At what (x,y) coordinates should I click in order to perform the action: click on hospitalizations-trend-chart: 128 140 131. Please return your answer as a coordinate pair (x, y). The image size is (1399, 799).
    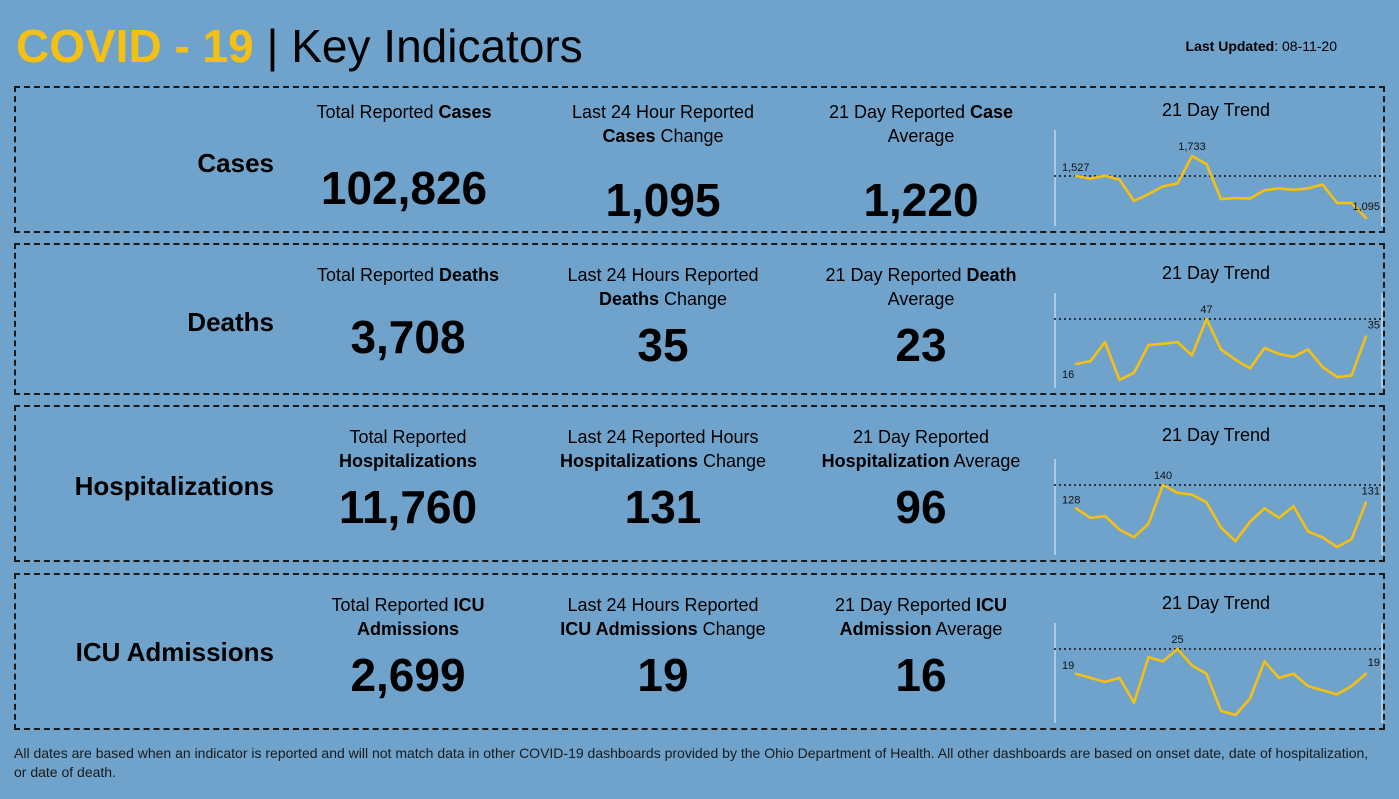
    Looking at the image, I should click on (1219, 507).